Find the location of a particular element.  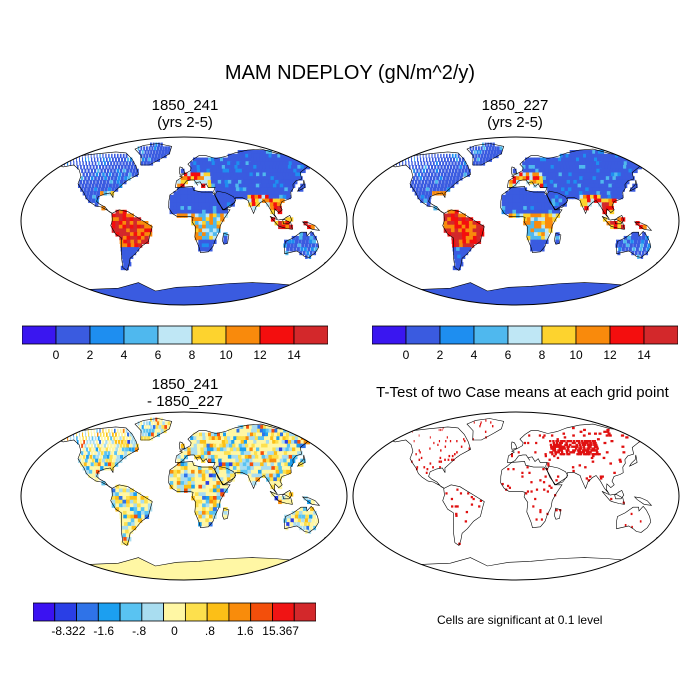

colorbar-tick-label: -.8 is located at coordinates (139, 631).